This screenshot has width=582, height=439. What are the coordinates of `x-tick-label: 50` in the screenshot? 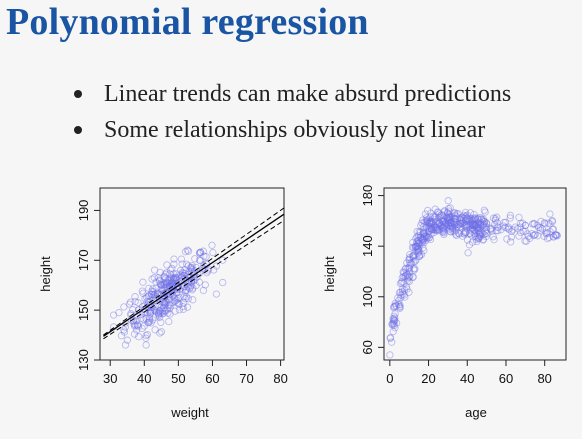 It's located at (178, 378).